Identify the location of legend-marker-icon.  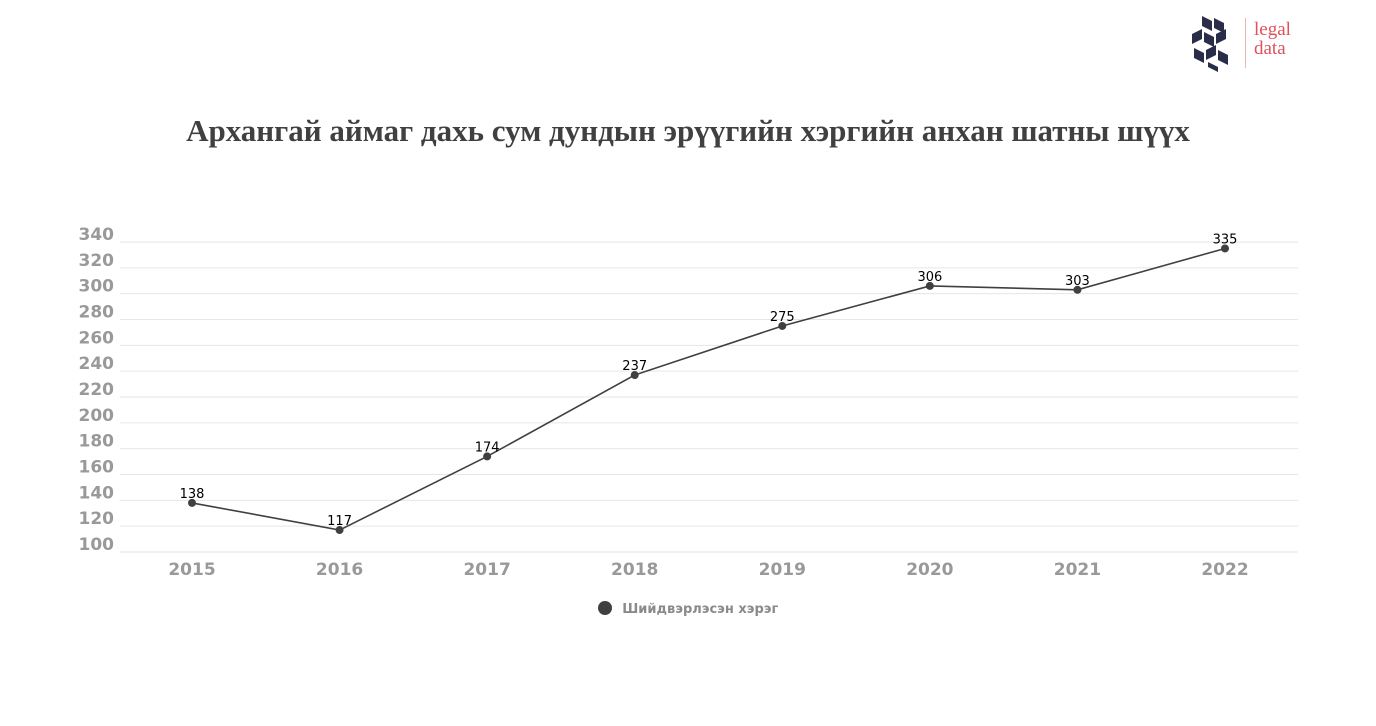
(604, 608).